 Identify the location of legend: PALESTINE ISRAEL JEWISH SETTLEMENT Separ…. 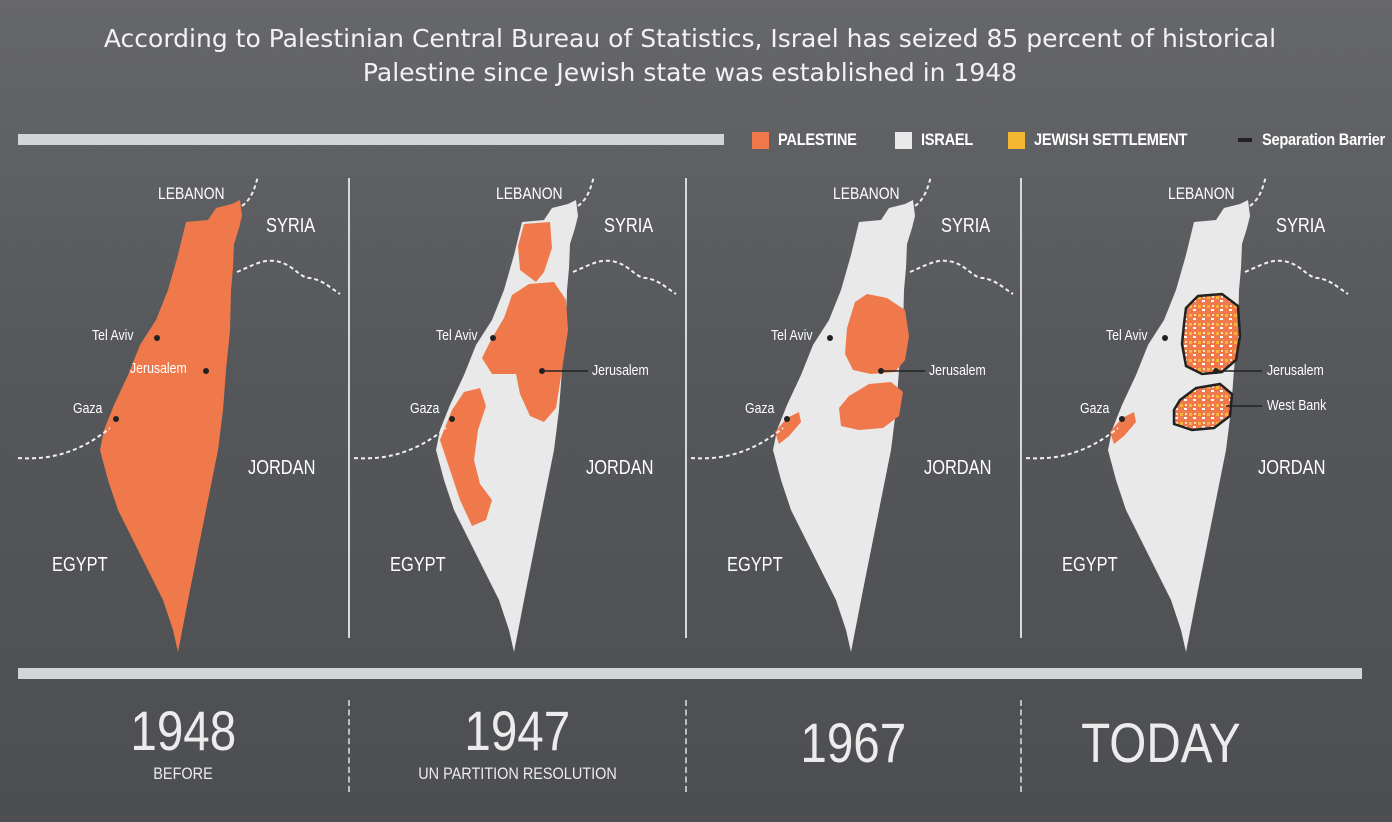
(1072, 140).